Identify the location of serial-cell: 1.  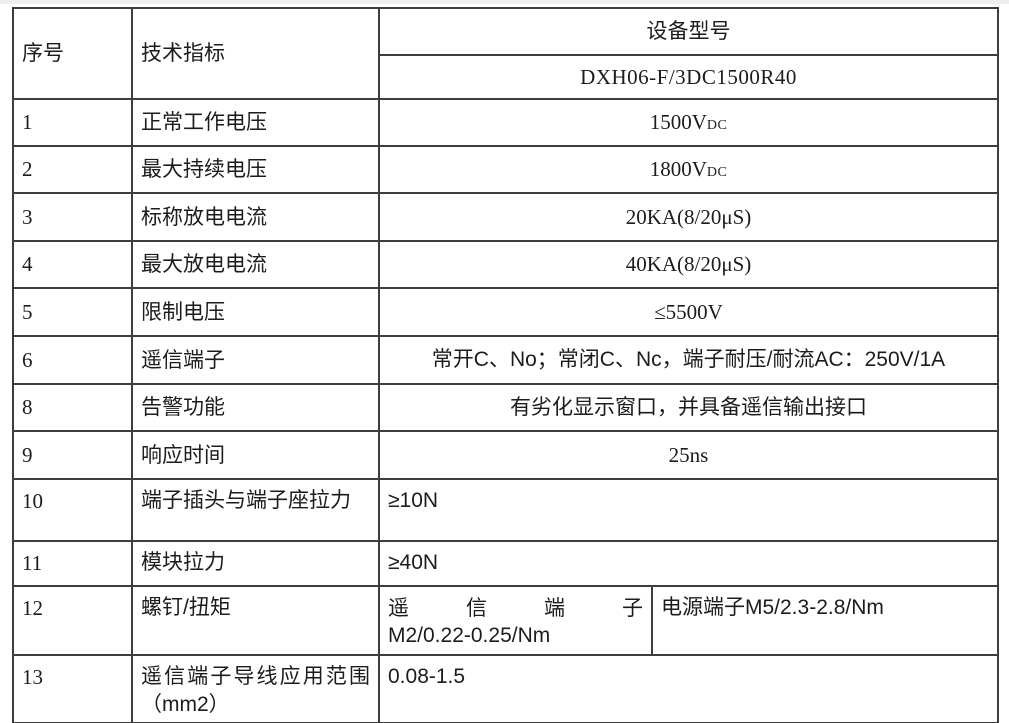
(72, 122).